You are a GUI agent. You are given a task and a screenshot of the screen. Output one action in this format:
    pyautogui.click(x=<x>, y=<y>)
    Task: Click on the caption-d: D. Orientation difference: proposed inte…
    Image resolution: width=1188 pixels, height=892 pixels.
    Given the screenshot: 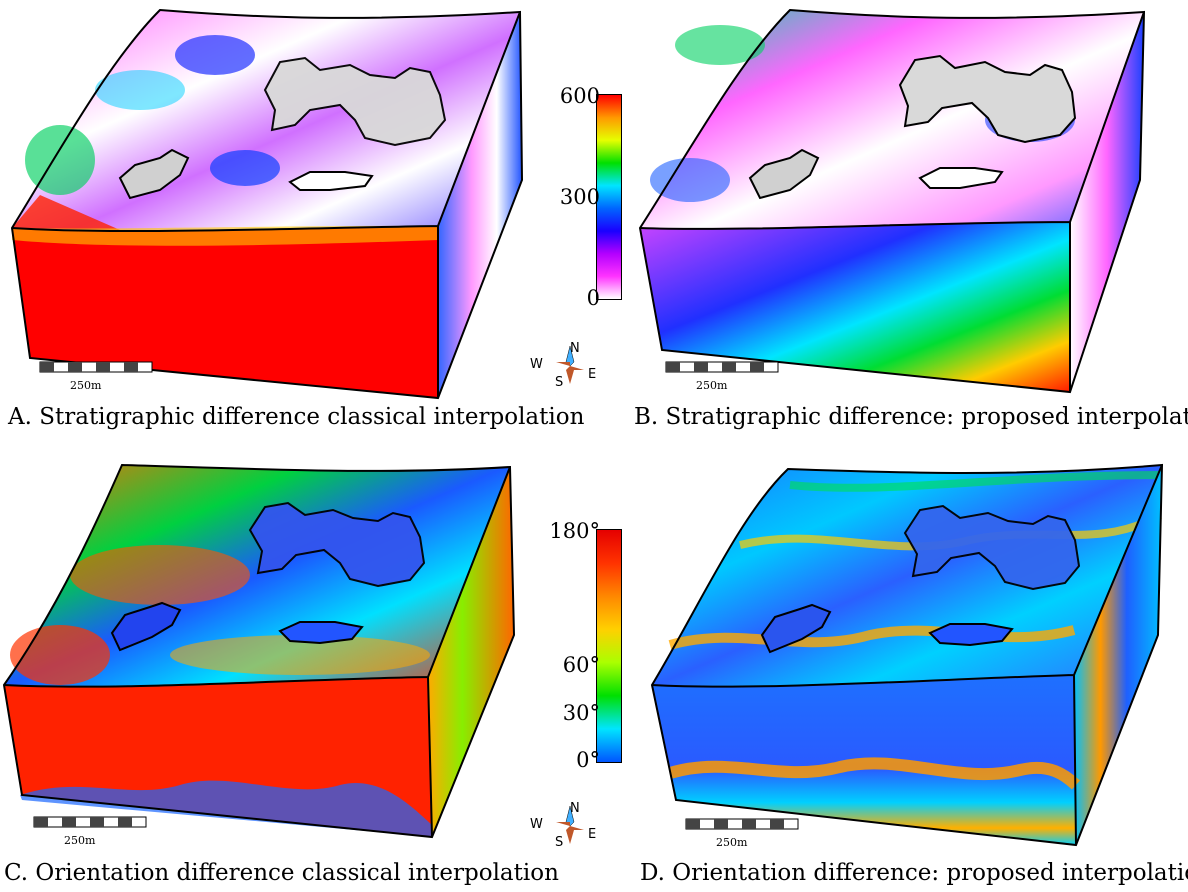 What is the action you would take?
    pyautogui.click(x=914, y=873)
    